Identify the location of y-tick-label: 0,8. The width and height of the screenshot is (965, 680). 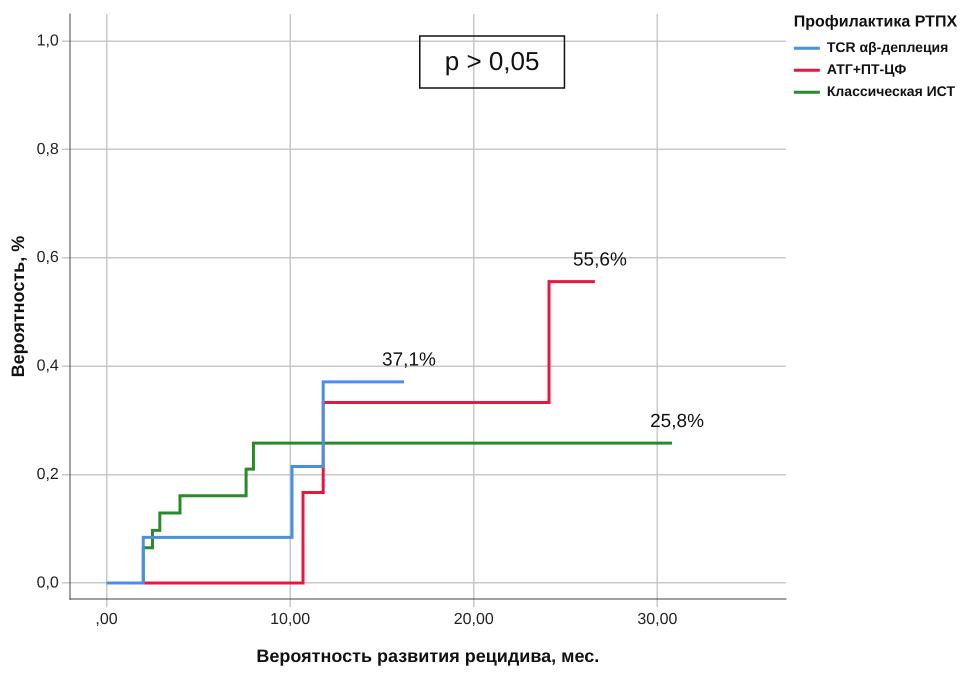
(47, 149).